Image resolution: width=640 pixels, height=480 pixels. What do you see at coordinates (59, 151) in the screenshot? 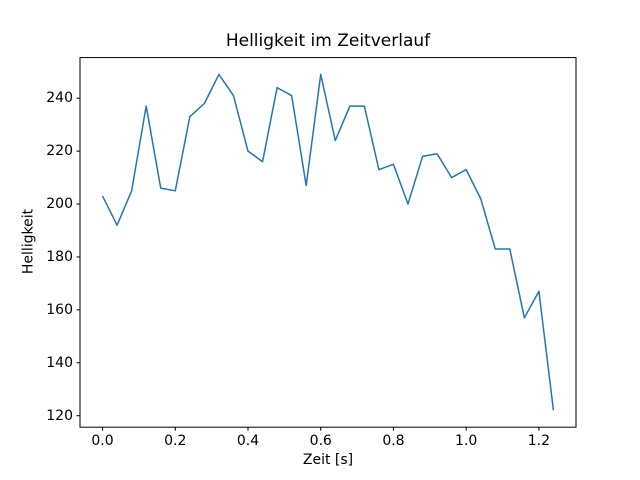
I see `y-tick-label: 220` at bounding box center [59, 151].